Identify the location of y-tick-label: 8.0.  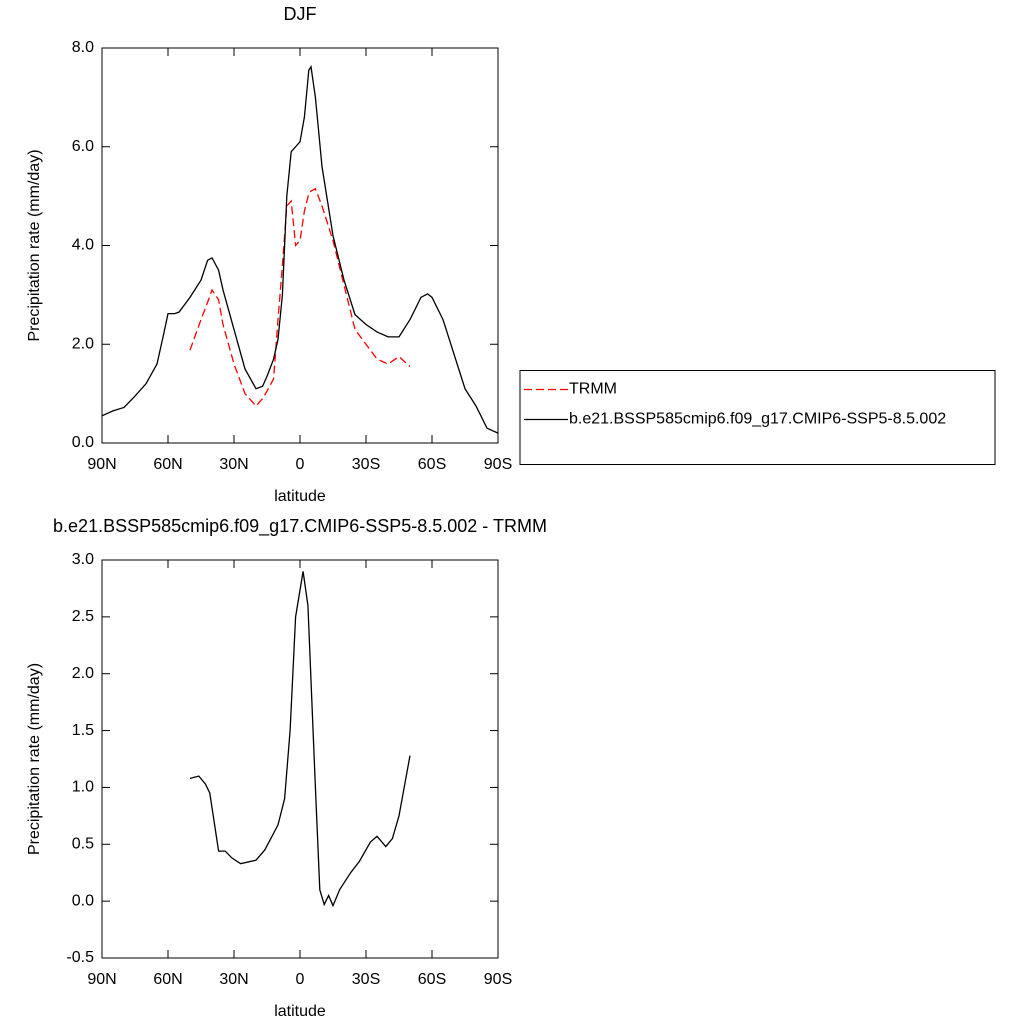
(83, 47).